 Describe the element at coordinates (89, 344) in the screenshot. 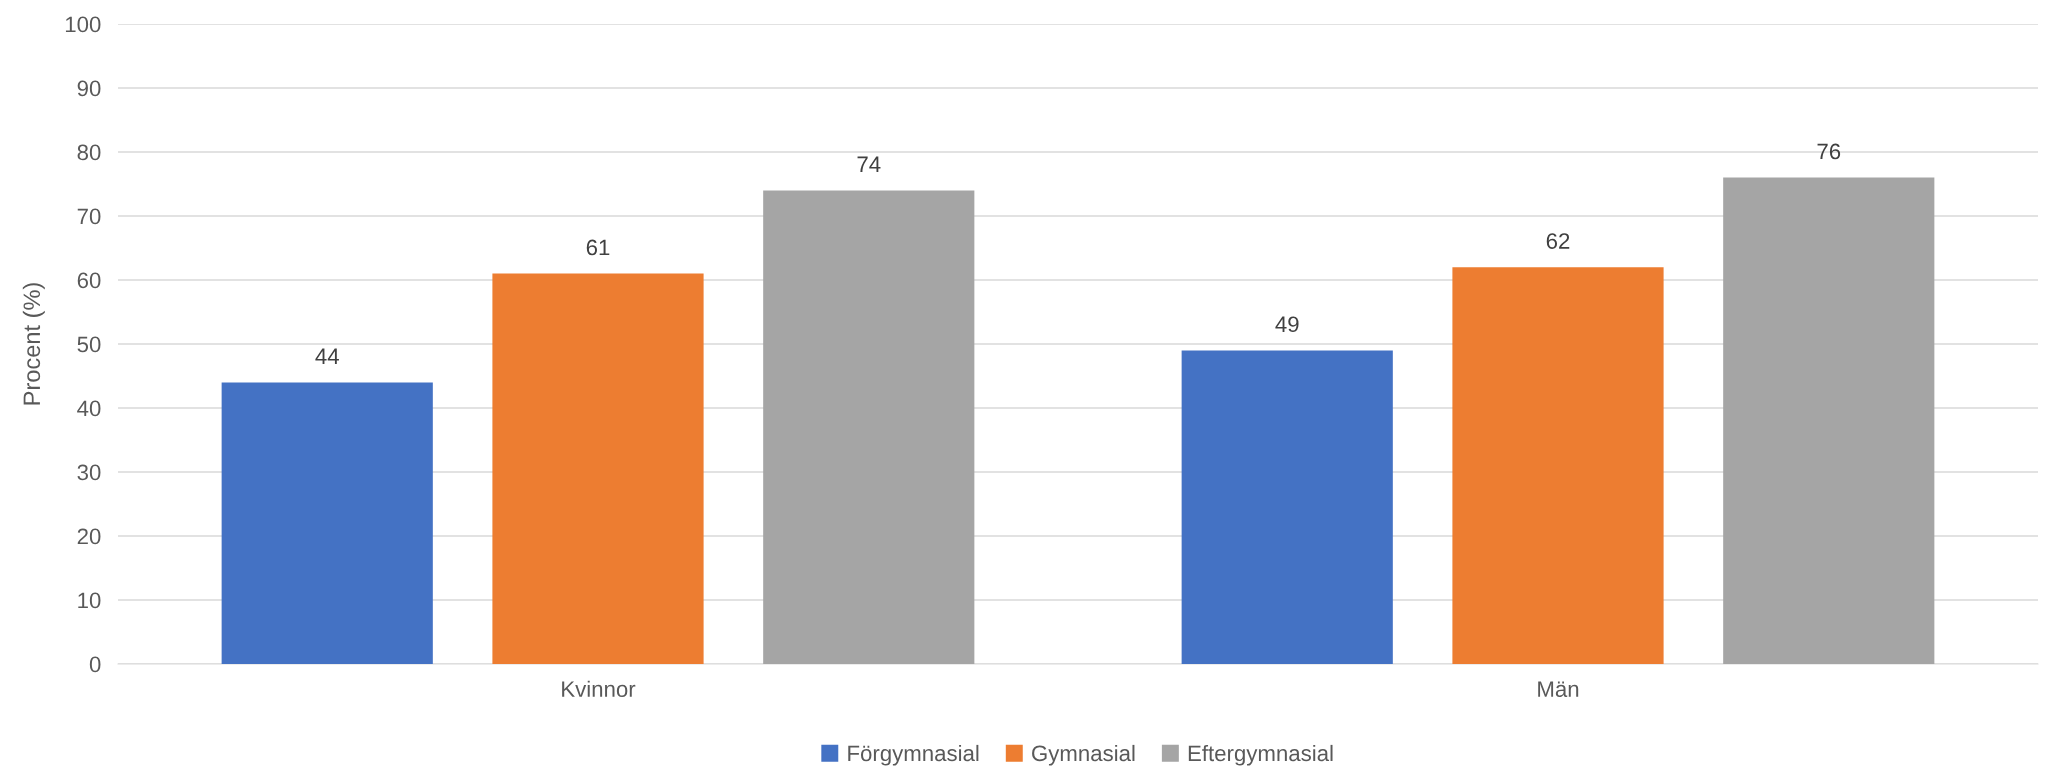

I see `y-tick-label: 50` at that location.